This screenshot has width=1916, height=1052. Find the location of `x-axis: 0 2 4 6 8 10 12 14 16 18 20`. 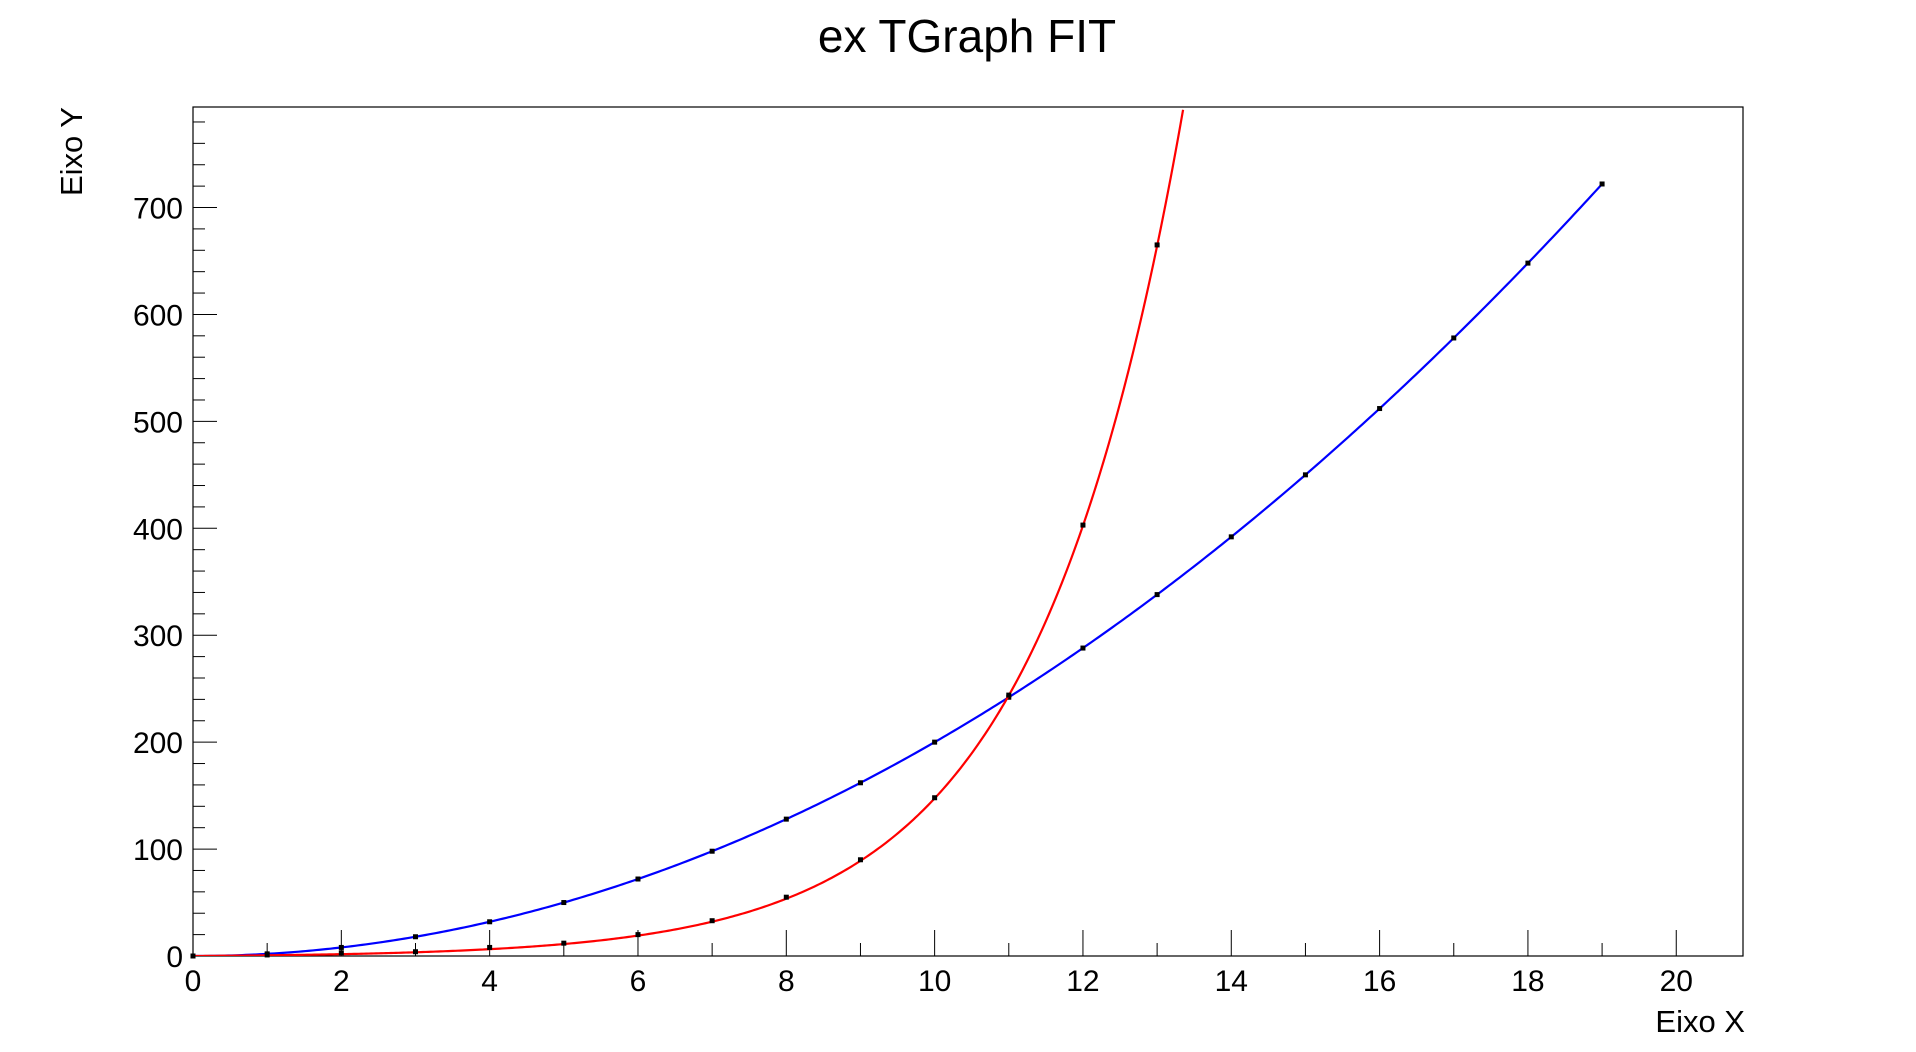

x-axis: 0 2 4 6 8 10 12 14 16 18 20 is located at coordinates (939, 964).